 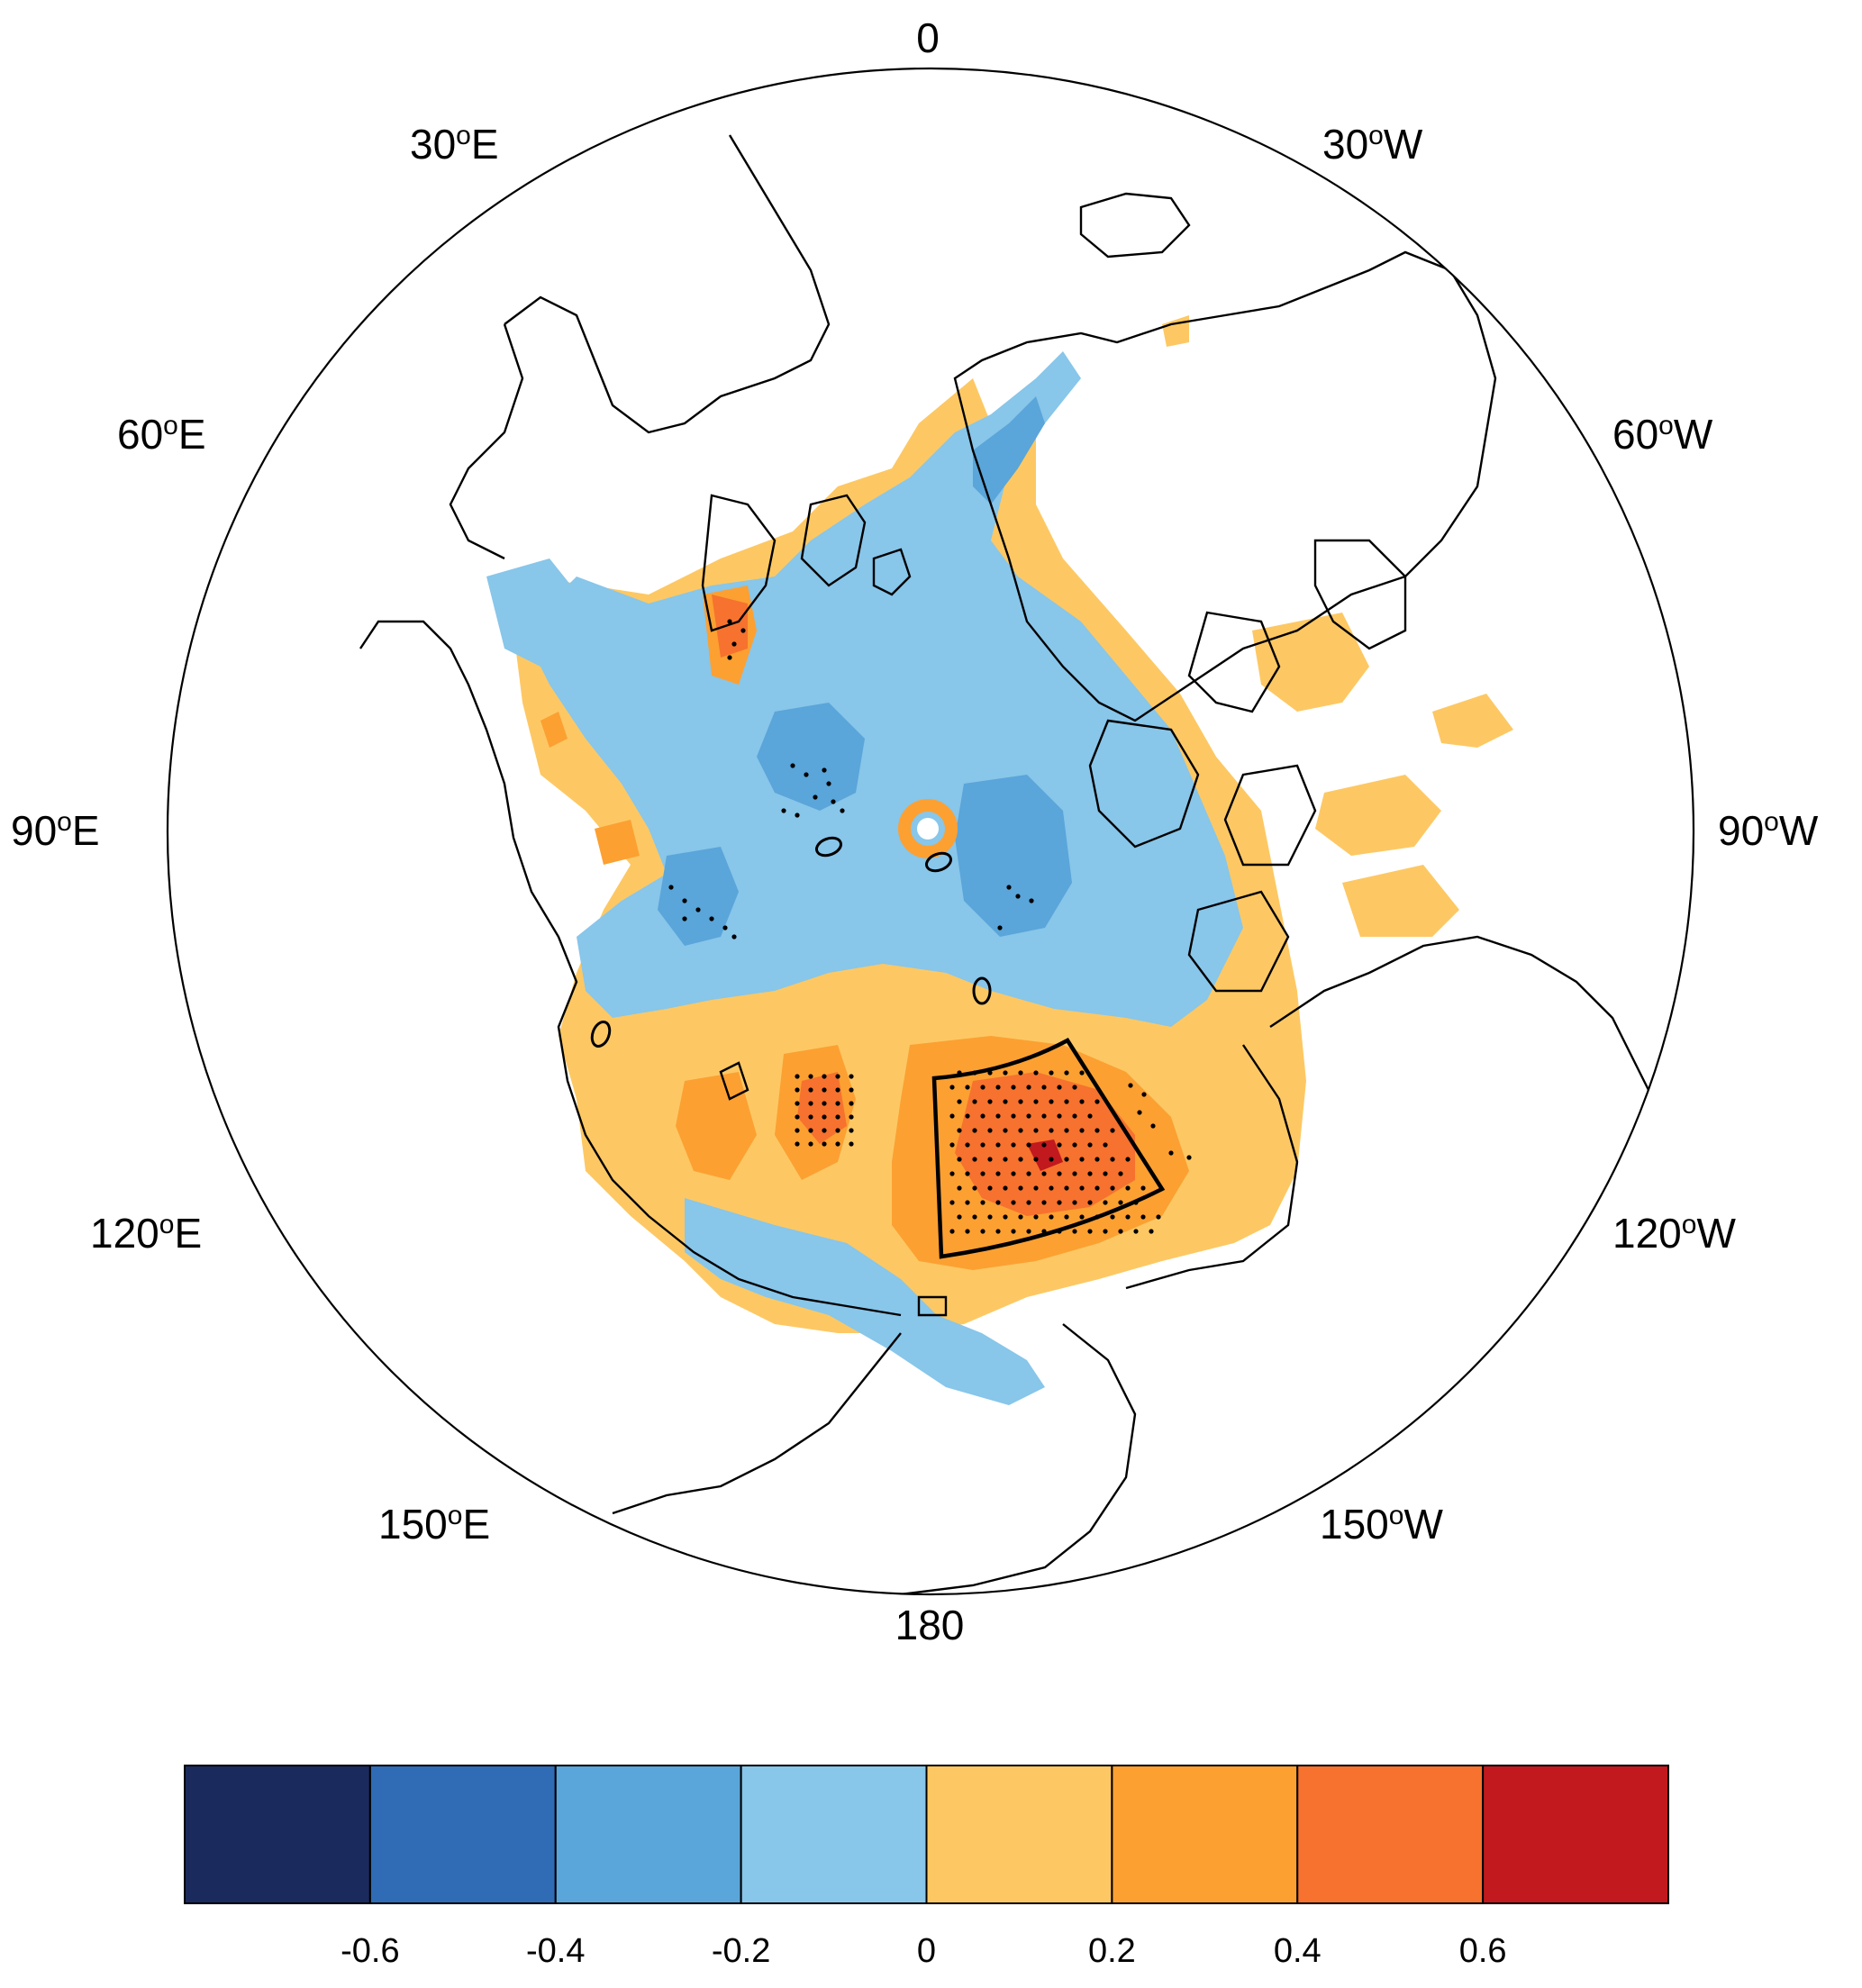 I want to click on colorbar-tick-label: 0.6, so click(x=1483, y=1951).